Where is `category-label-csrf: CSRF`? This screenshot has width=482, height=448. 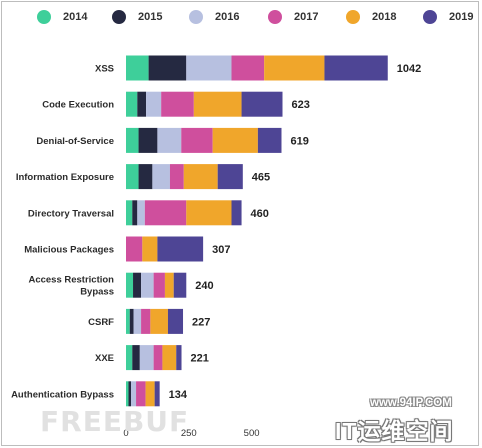 category-label-csrf: CSRF is located at coordinates (101, 322).